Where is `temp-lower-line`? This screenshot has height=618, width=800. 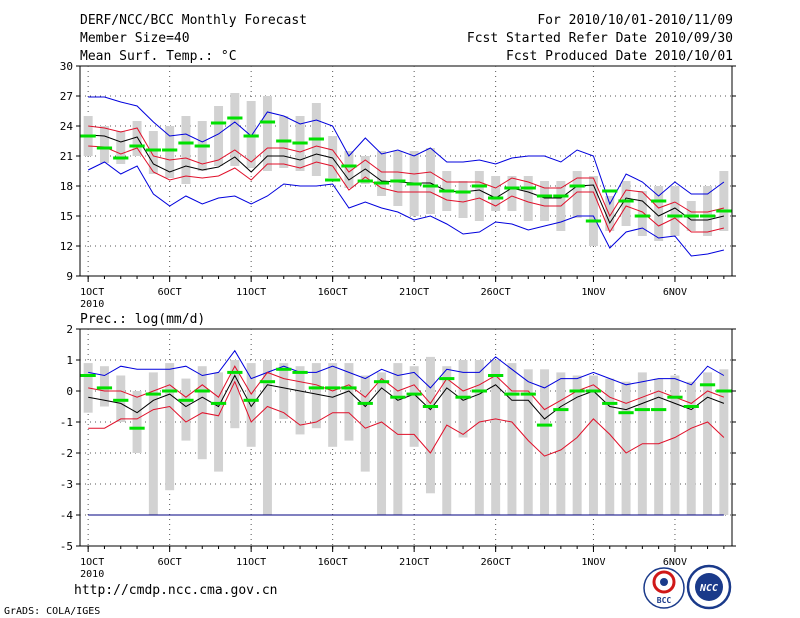 temp-lower-line is located at coordinates (406, 189).